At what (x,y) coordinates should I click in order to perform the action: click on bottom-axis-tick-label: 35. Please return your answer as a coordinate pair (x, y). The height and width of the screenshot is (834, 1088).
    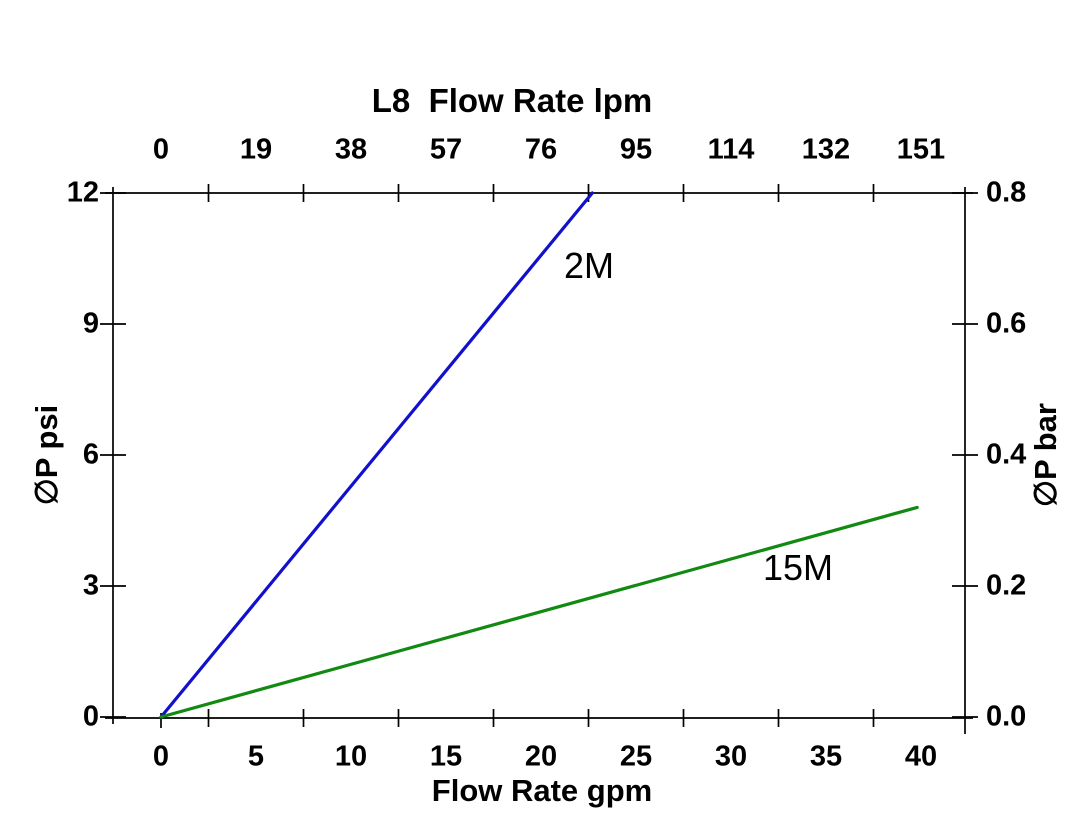
    Looking at the image, I should click on (826, 756).